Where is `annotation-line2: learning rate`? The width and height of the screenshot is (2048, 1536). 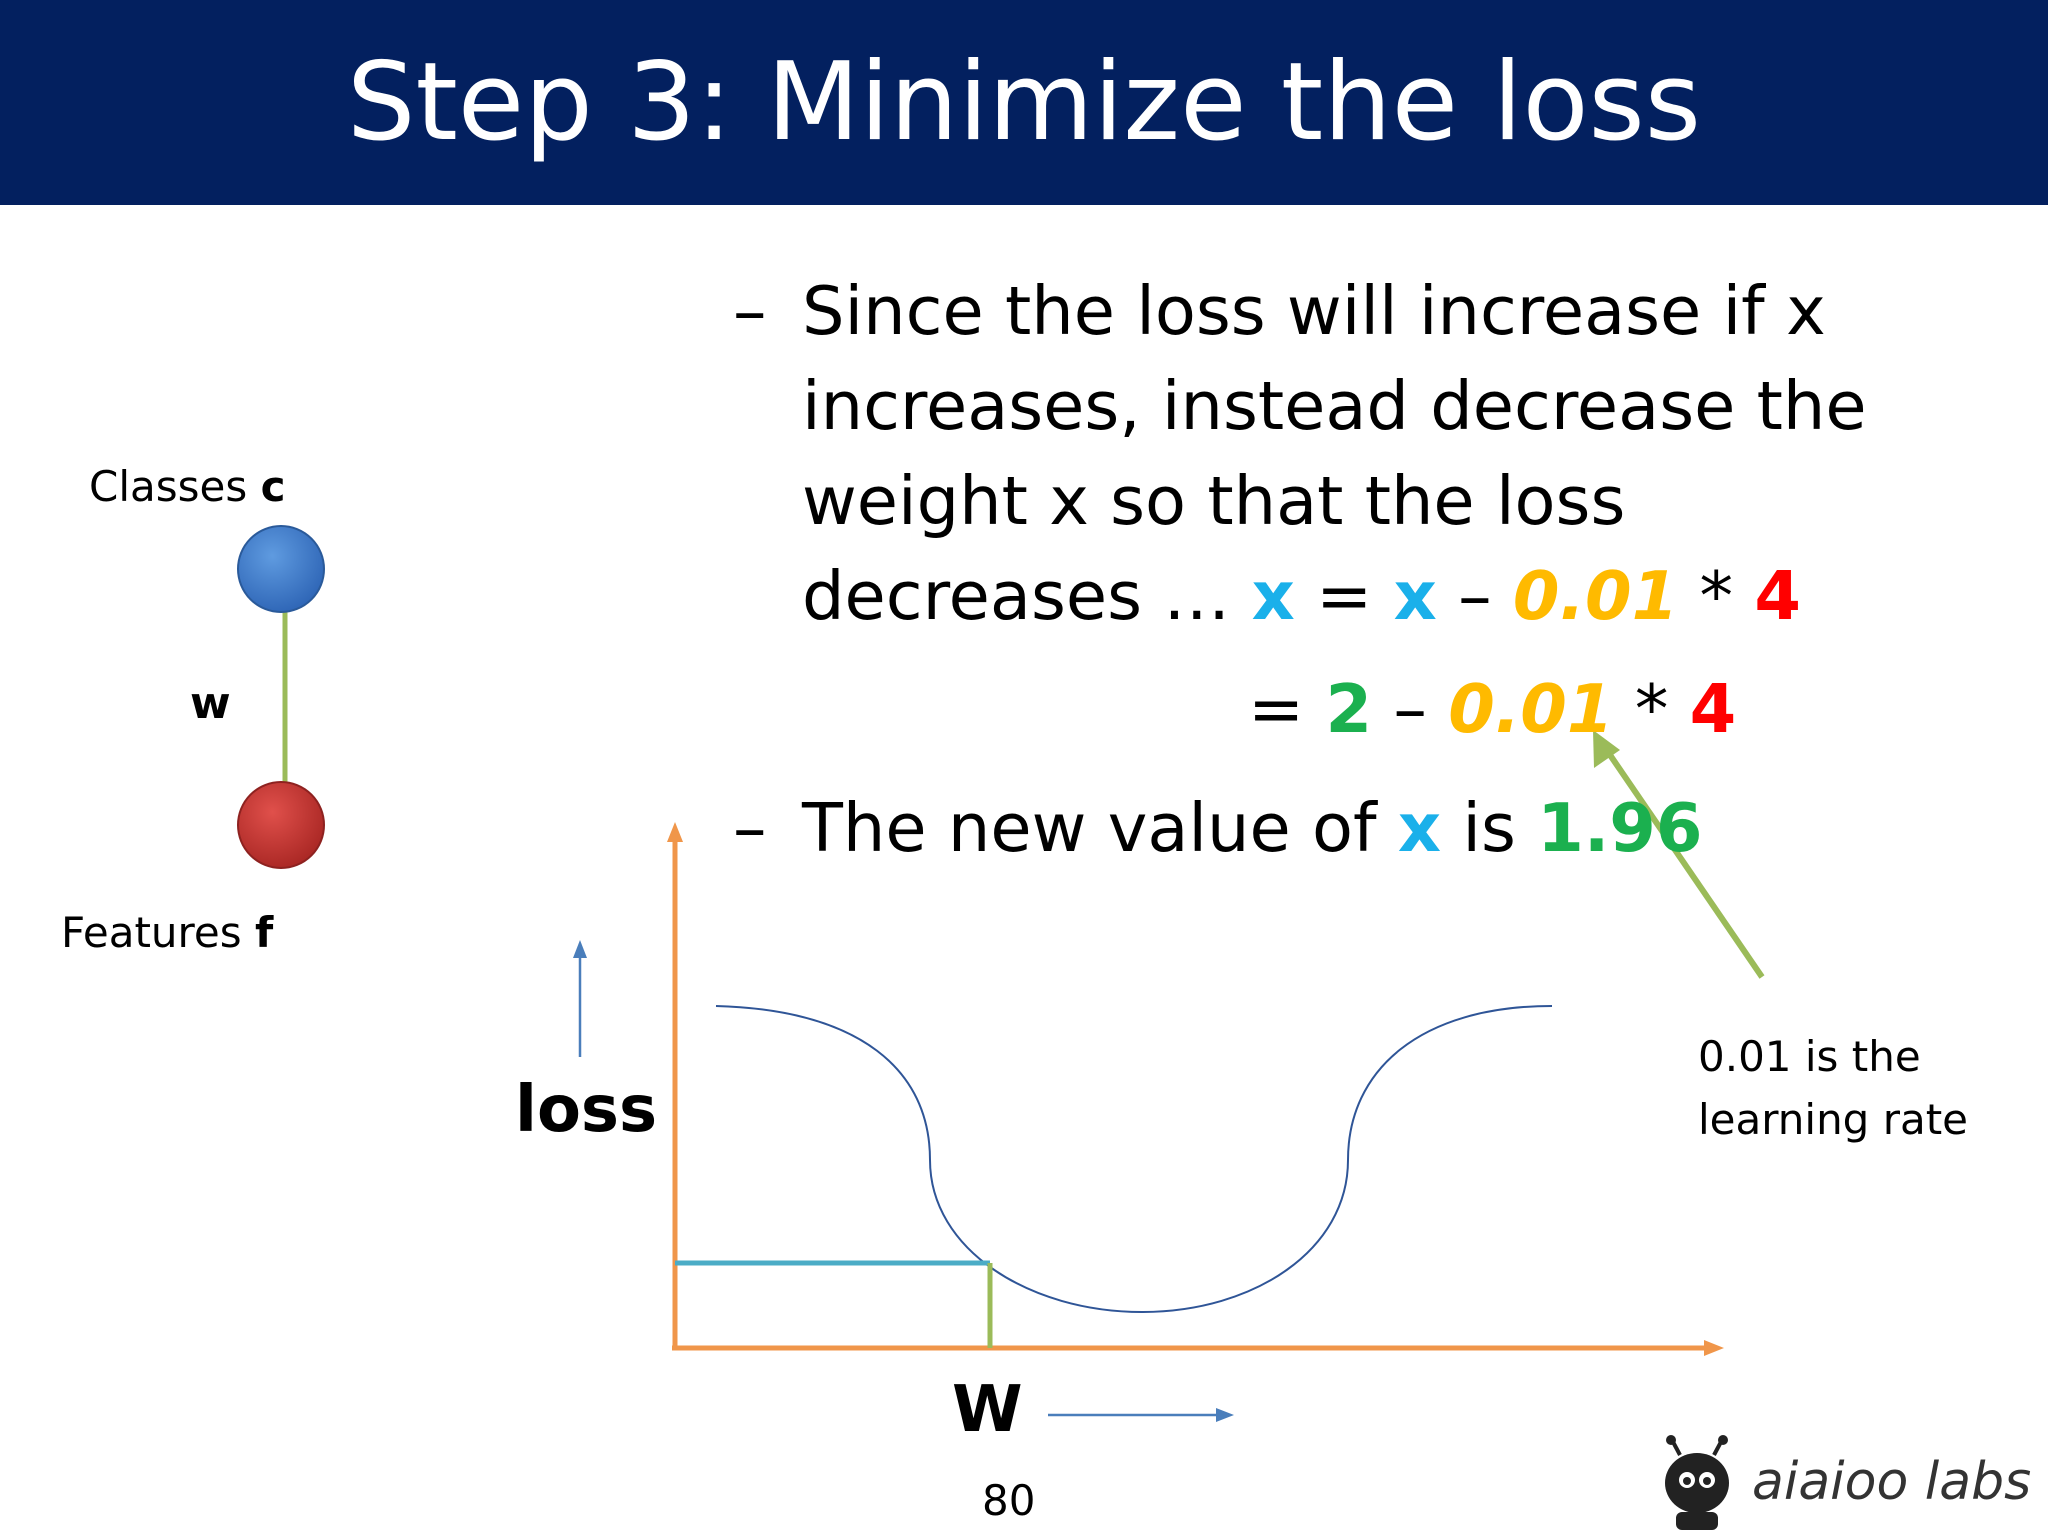 annotation-line2: learning rate is located at coordinates (1833, 1119).